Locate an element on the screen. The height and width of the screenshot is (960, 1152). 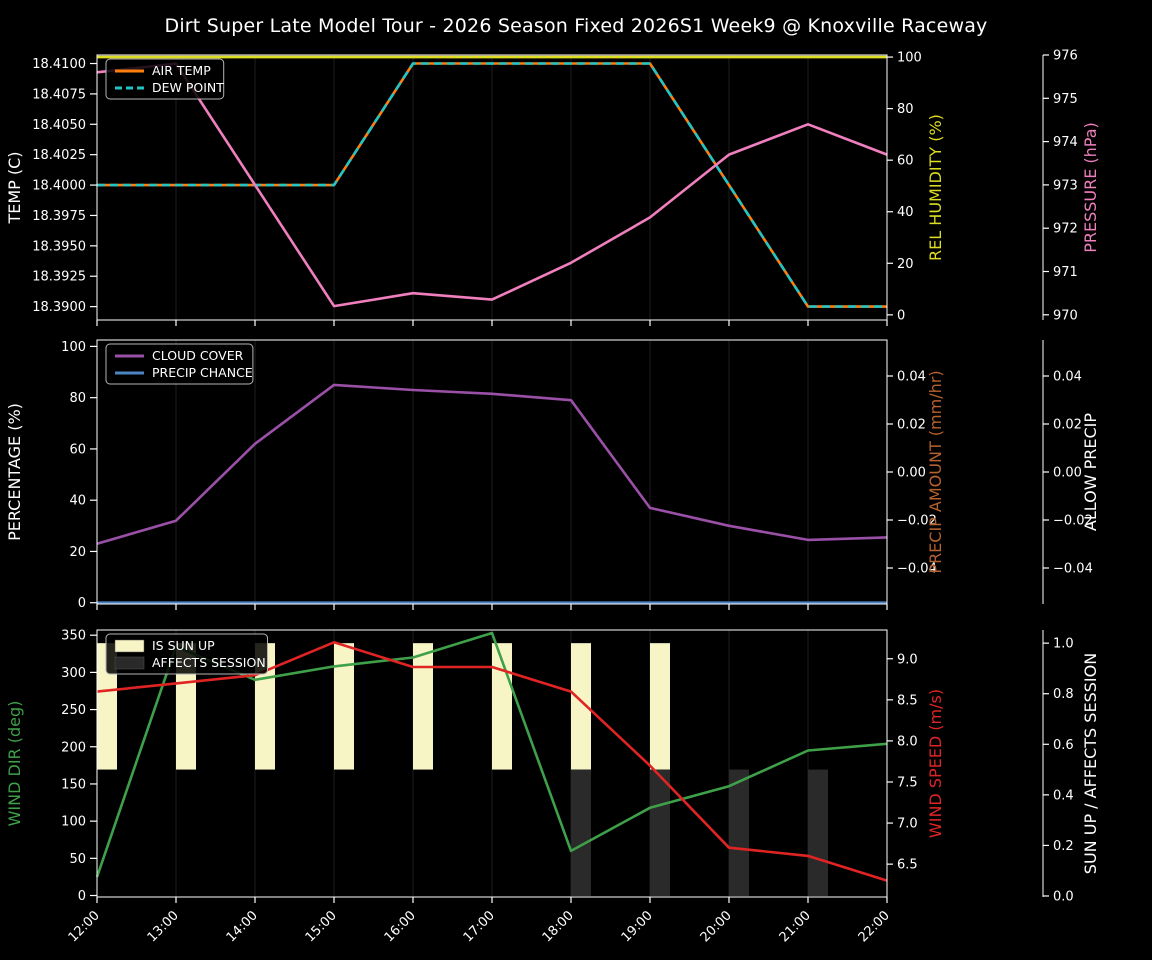
left-tick-label: 300 is located at coordinates (73, 673).